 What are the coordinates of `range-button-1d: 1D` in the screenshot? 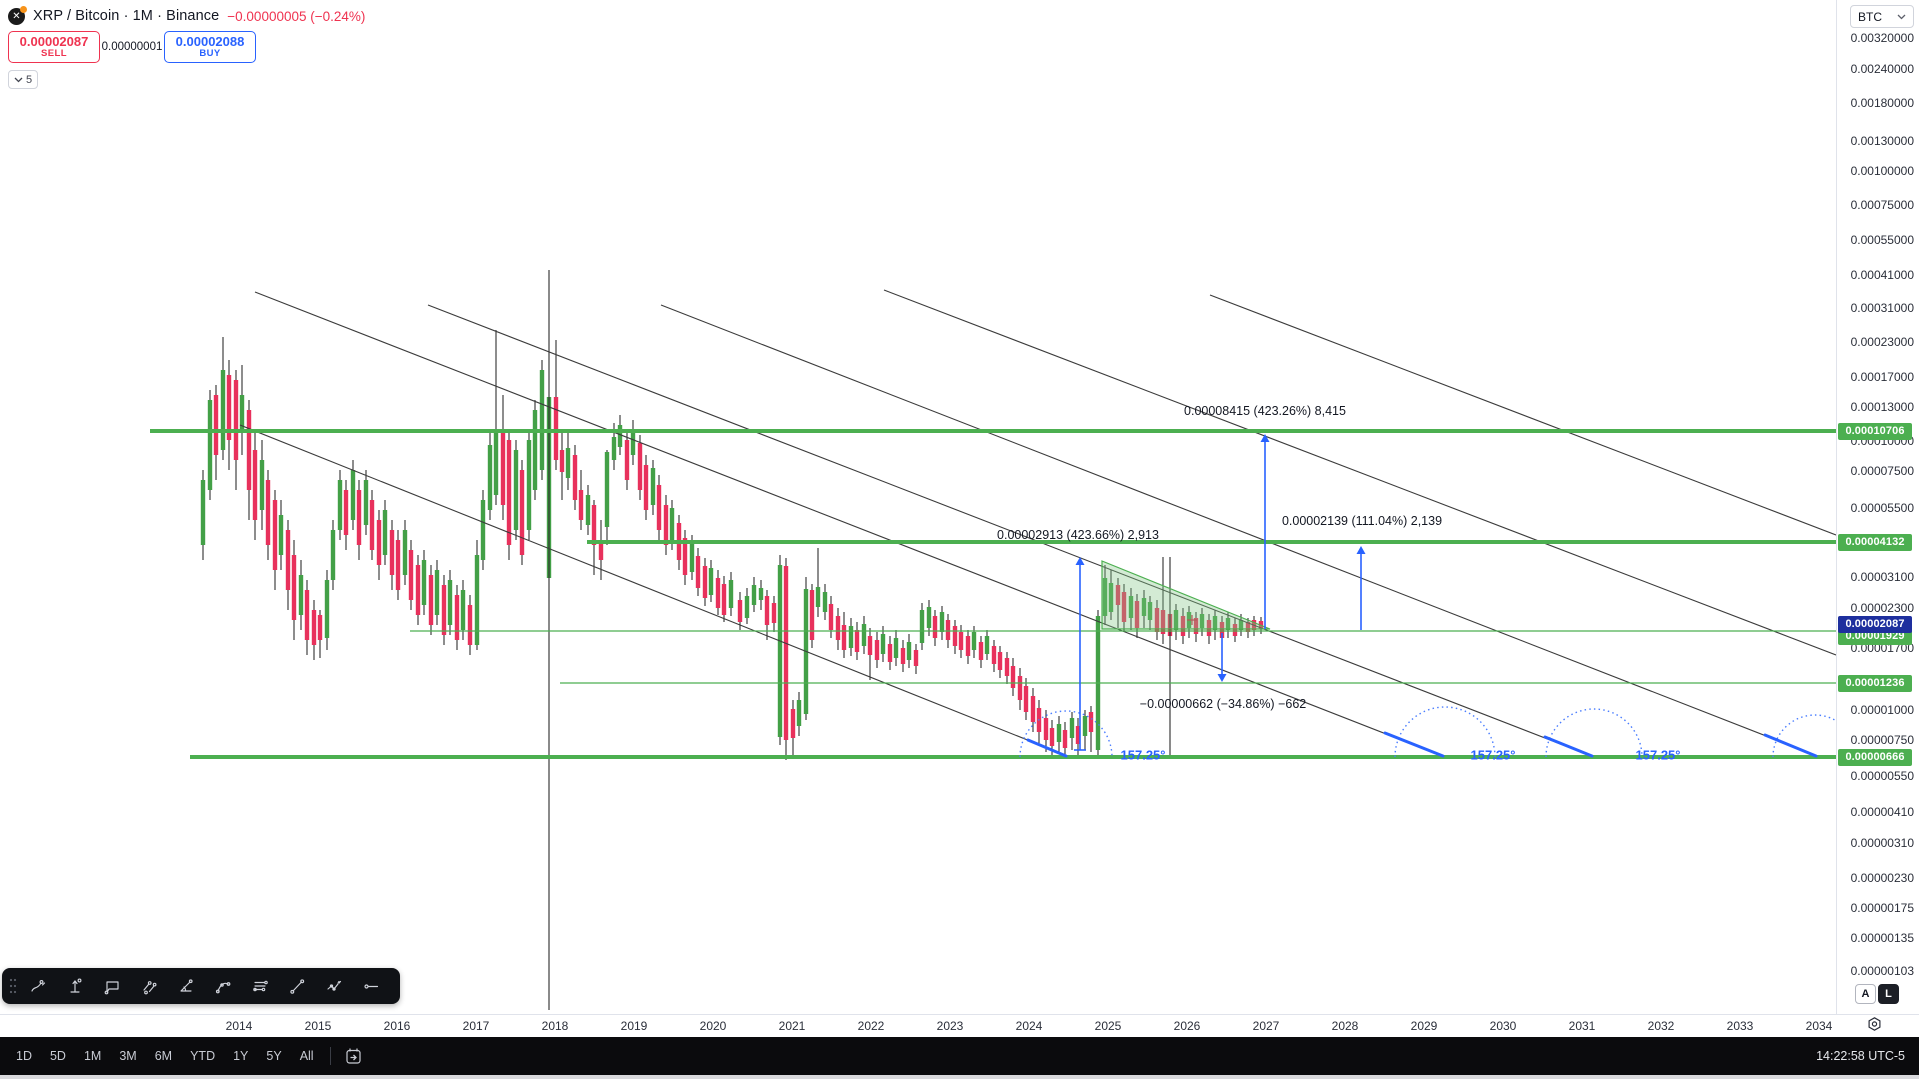 It's located at (24, 1056).